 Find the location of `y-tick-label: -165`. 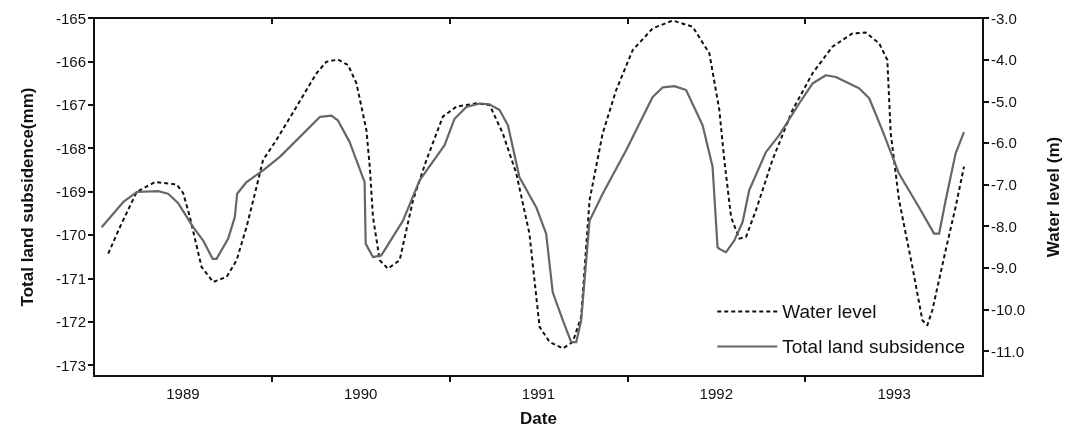

y-tick-label: -165 is located at coordinates (70, 18).